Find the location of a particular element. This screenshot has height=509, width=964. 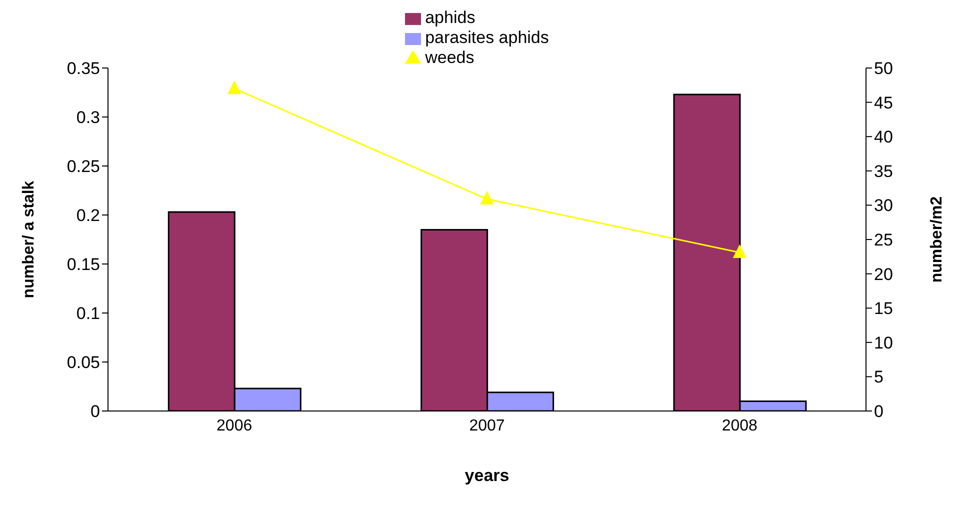

y-tick-label: 0.25 is located at coordinates (83, 166).